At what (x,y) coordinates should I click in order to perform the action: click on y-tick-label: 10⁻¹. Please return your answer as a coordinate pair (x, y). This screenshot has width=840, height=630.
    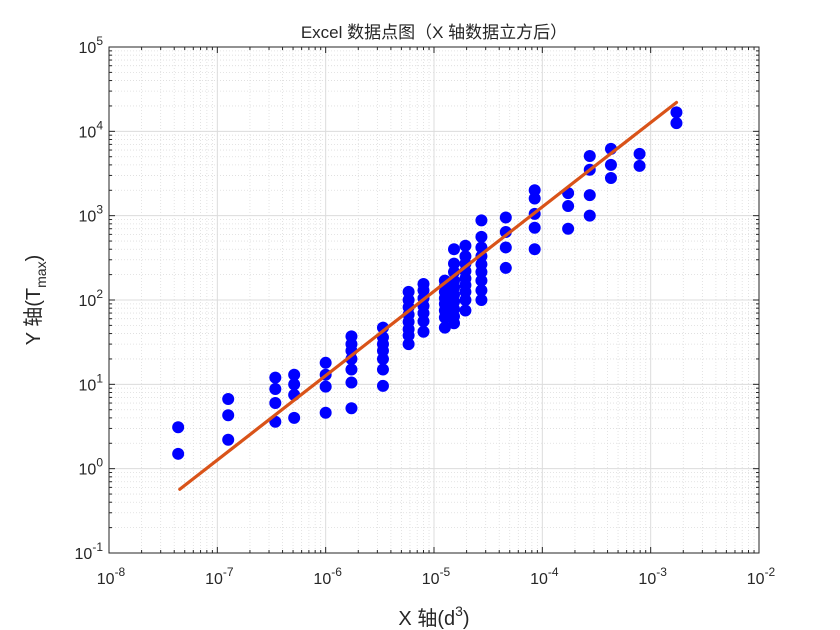
    Looking at the image, I should click on (89, 551).